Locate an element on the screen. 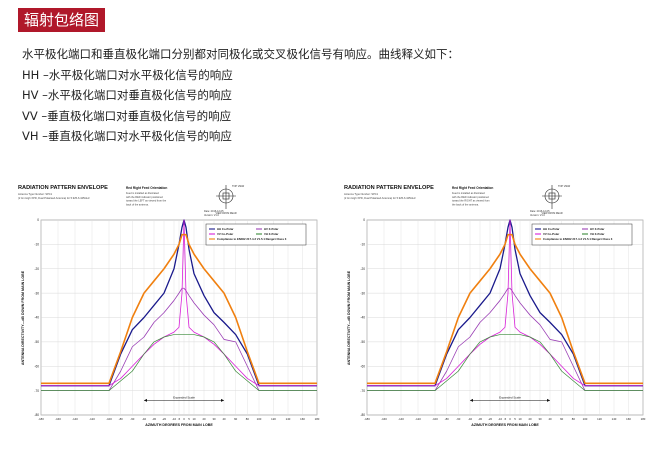  orientation-text: back of the antenna. is located at coordinates (137, 204).